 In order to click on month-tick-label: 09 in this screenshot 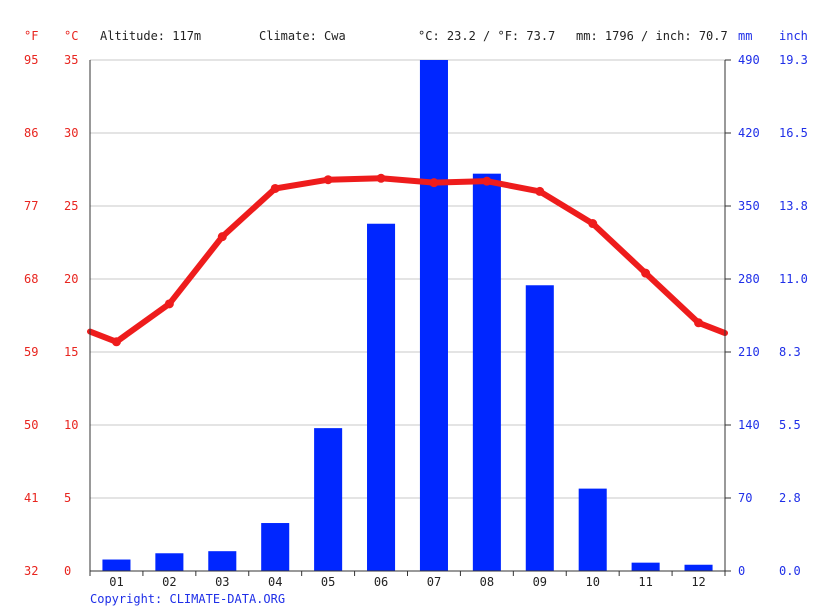, I will do `click(540, 582)`.